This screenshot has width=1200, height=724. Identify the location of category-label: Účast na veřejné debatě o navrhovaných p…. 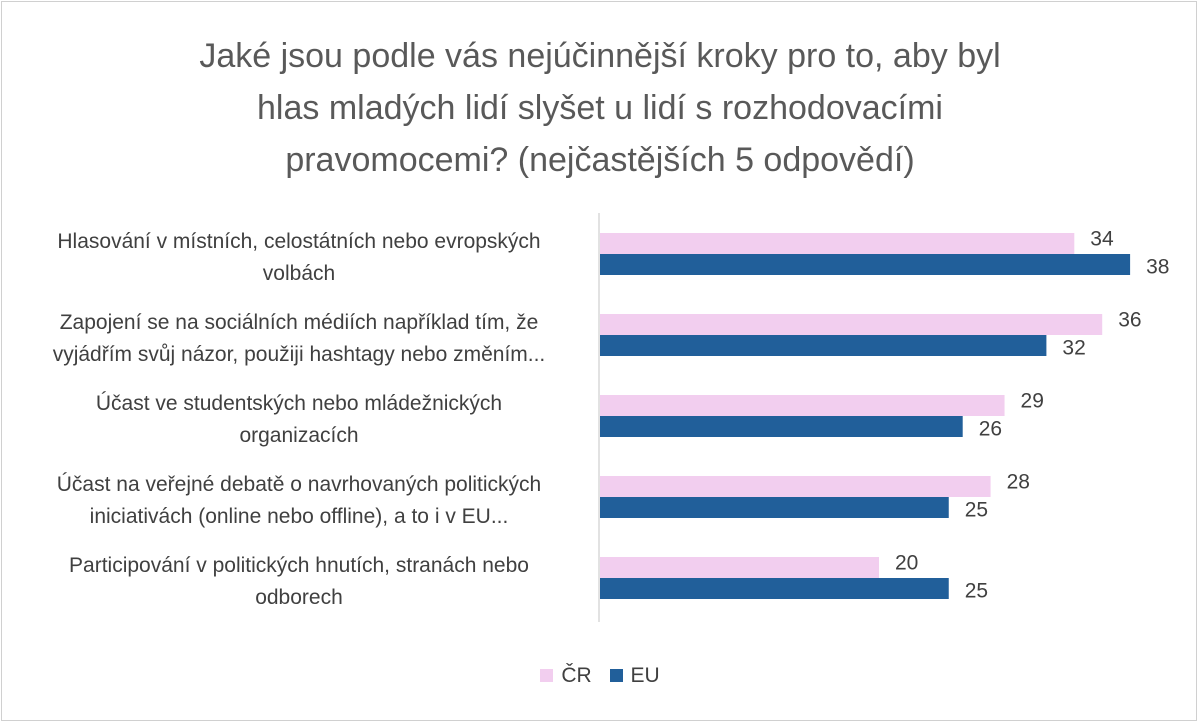
(299, 501).